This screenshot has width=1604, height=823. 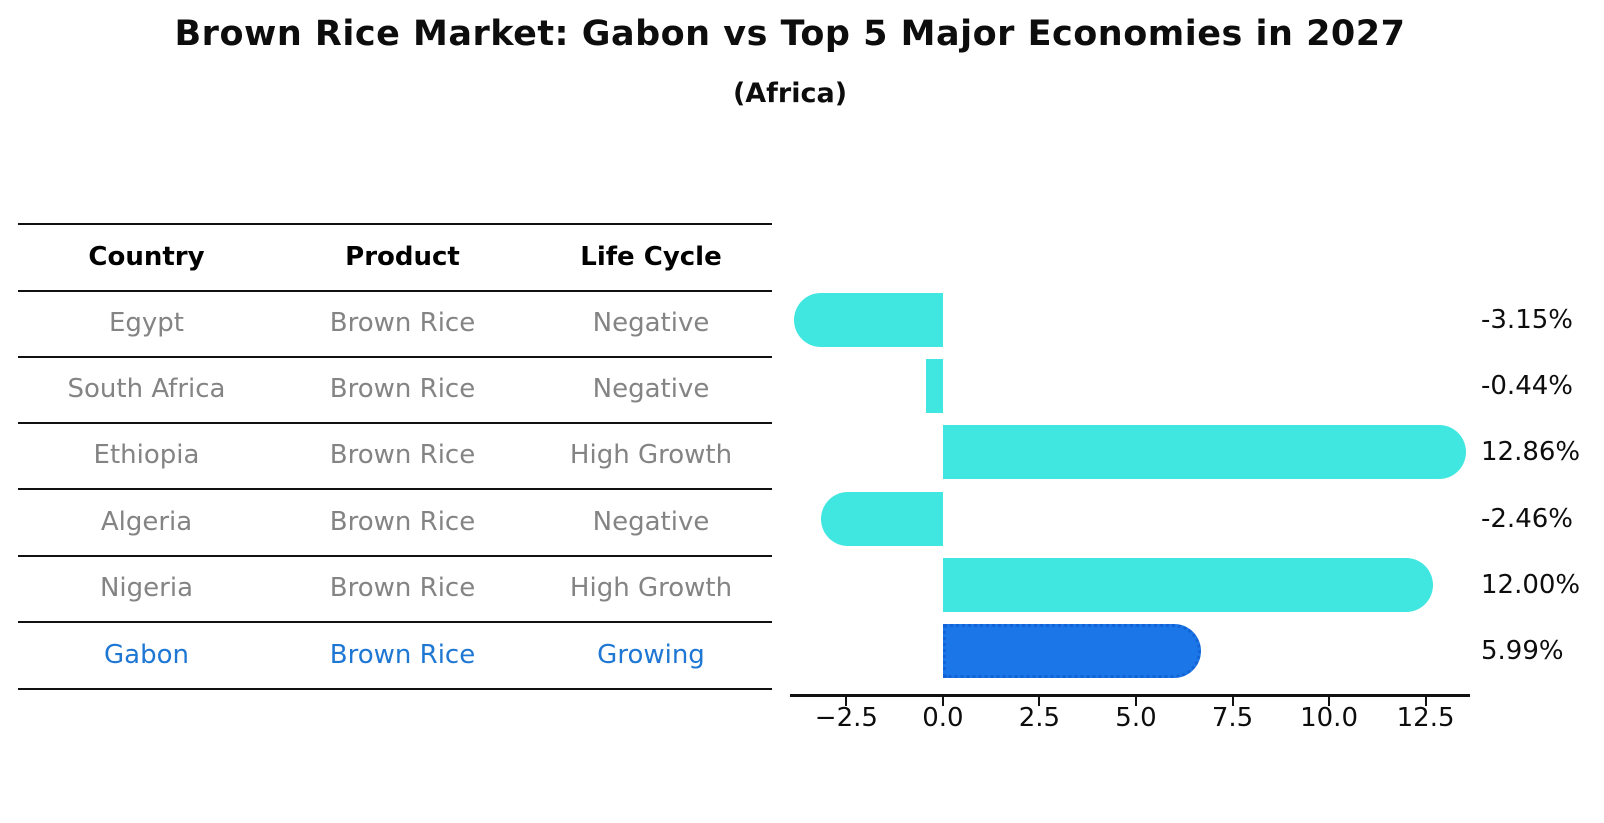 I want to click on table-row-highlight: Gabon Brown Rice Growing, so click(x=395, y=654).